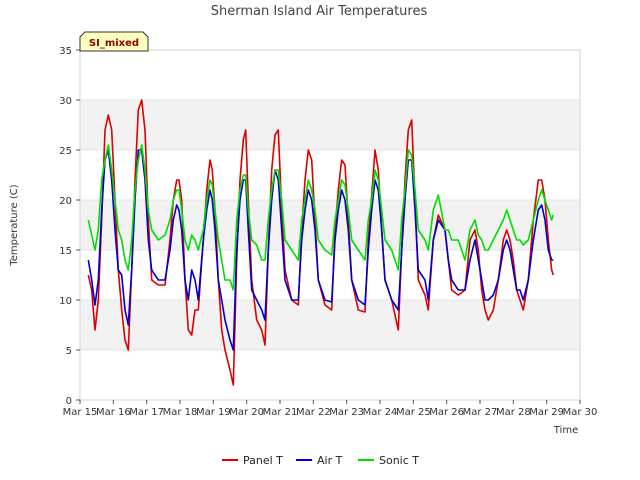 This screenshot has width=640, height=480. Describe the element at coordinates (213, 412) in the screenshot. I see `x-tick-label: Mar 19` at that location.